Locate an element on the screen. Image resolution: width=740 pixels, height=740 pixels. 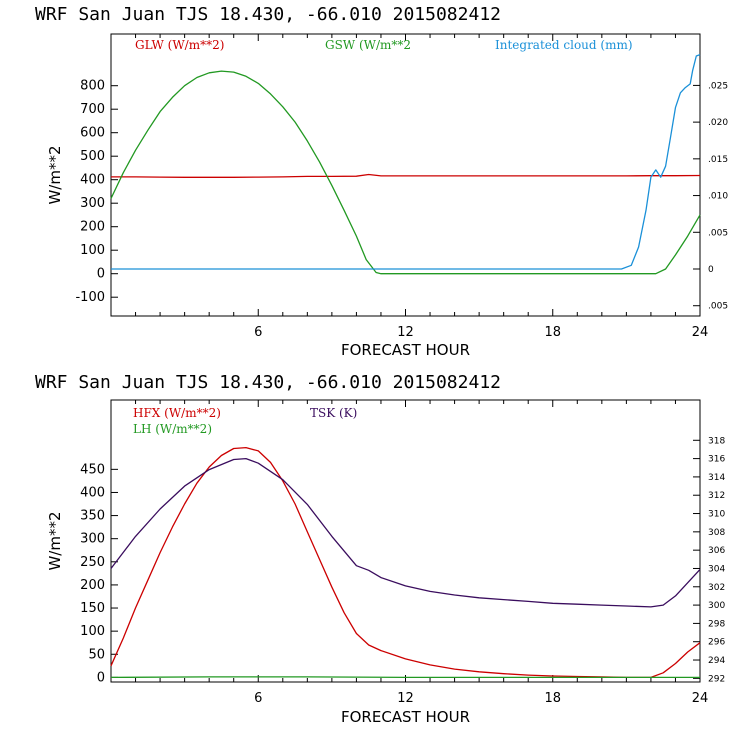
y2-tick-label: 306 is located at coordinates (716, 551).